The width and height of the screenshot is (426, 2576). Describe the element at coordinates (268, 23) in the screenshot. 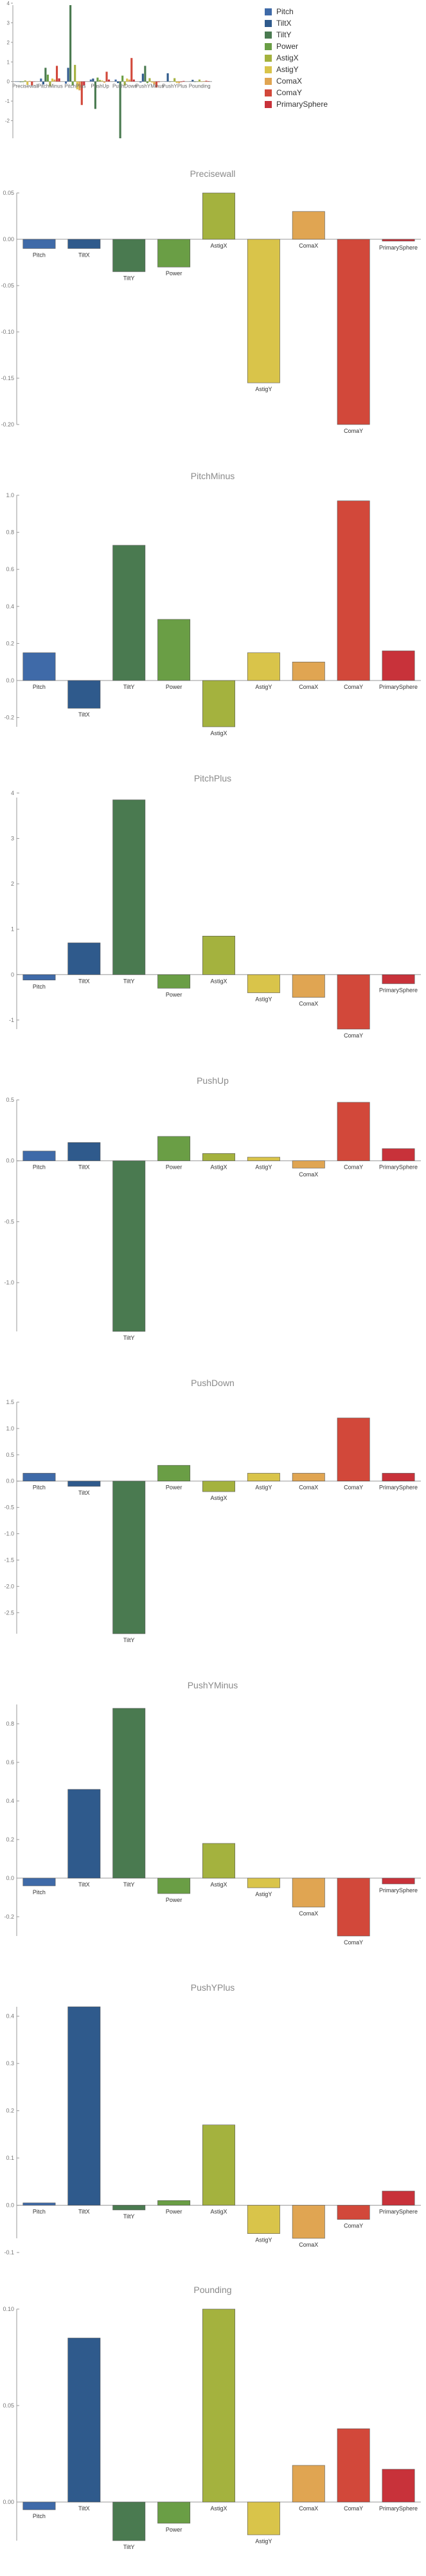

I see `legend-swatch-tiltx` at that location.